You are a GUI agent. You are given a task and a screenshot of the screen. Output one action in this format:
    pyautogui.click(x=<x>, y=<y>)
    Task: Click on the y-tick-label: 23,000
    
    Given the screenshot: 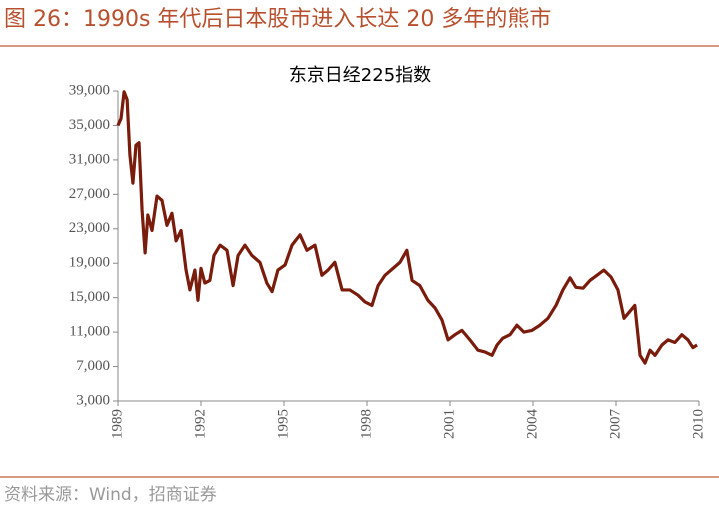 What is the action you would take?
    pyautogui.click(x=89, y=228)
    